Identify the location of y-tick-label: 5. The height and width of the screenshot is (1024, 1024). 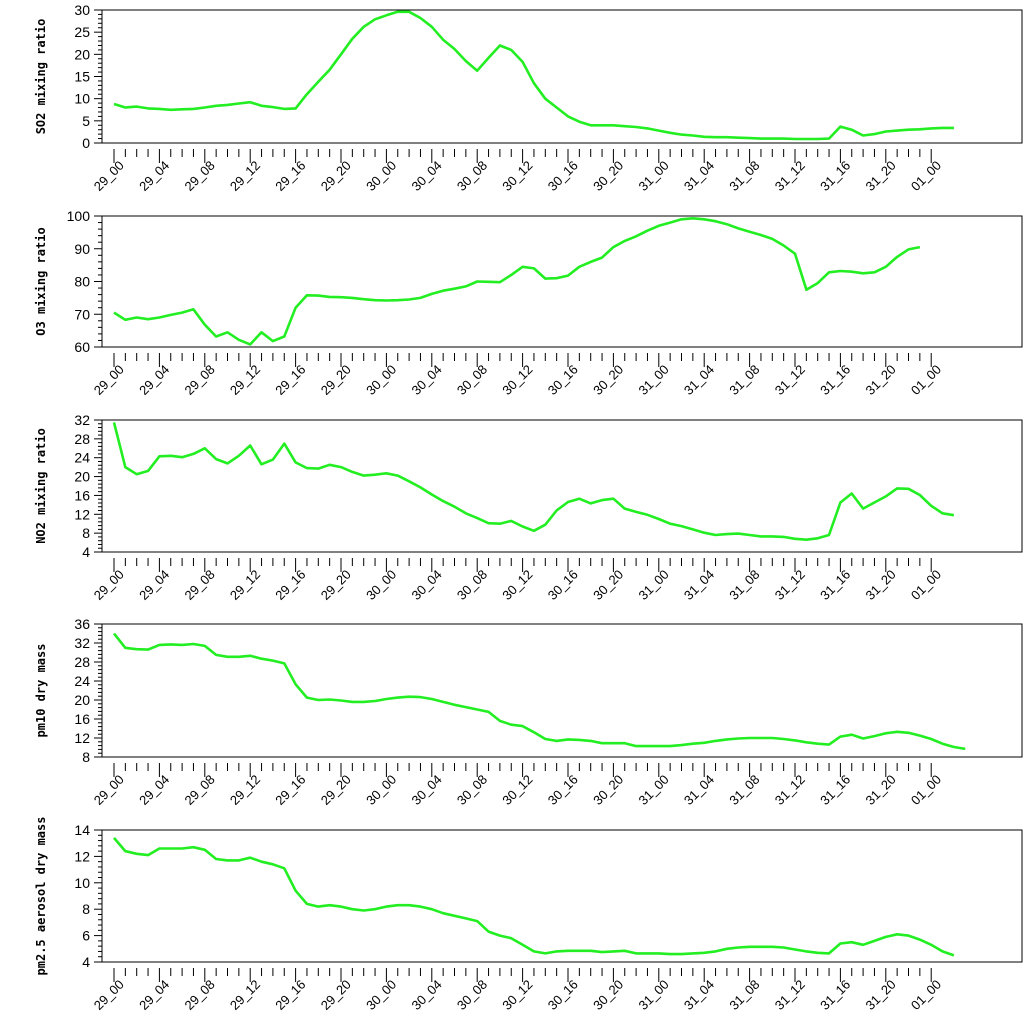
(86, 121).